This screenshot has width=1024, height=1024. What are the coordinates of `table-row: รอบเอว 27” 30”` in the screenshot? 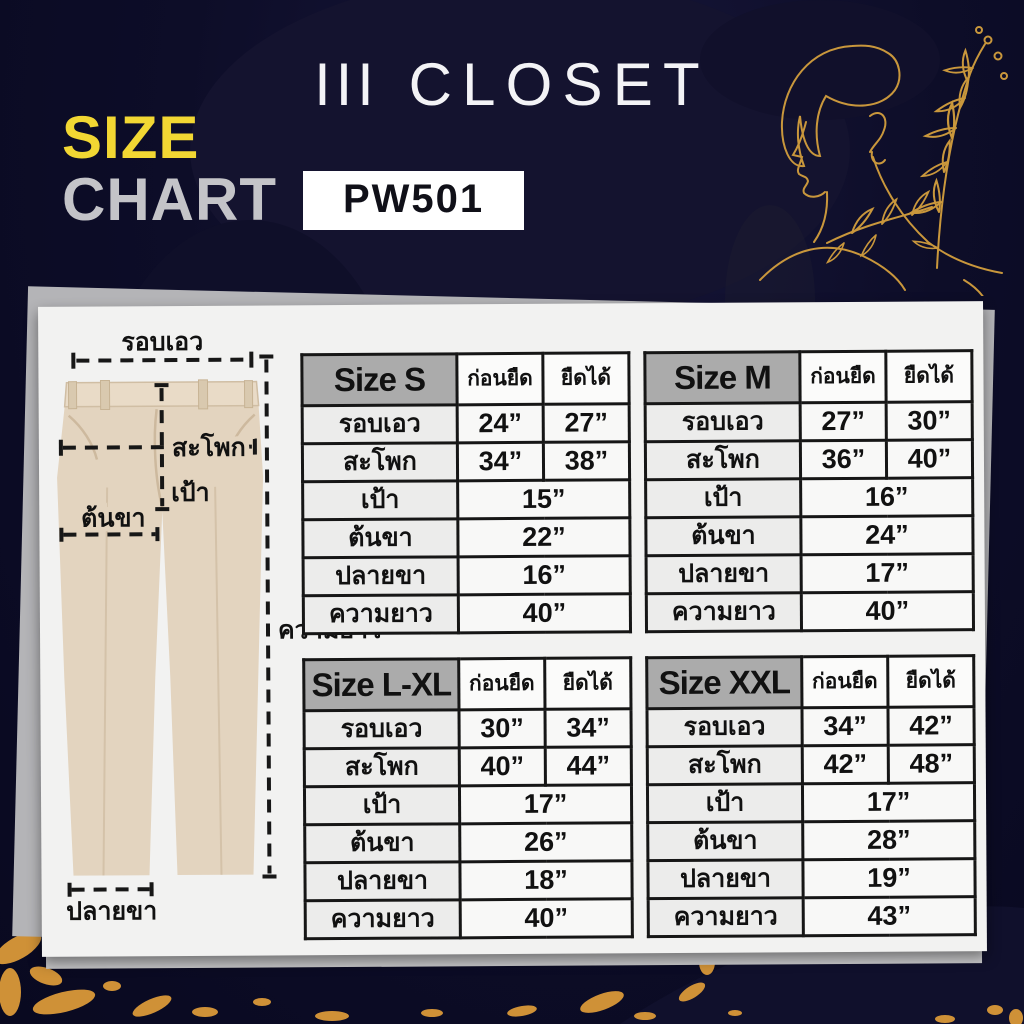 It's located at (809, 421).